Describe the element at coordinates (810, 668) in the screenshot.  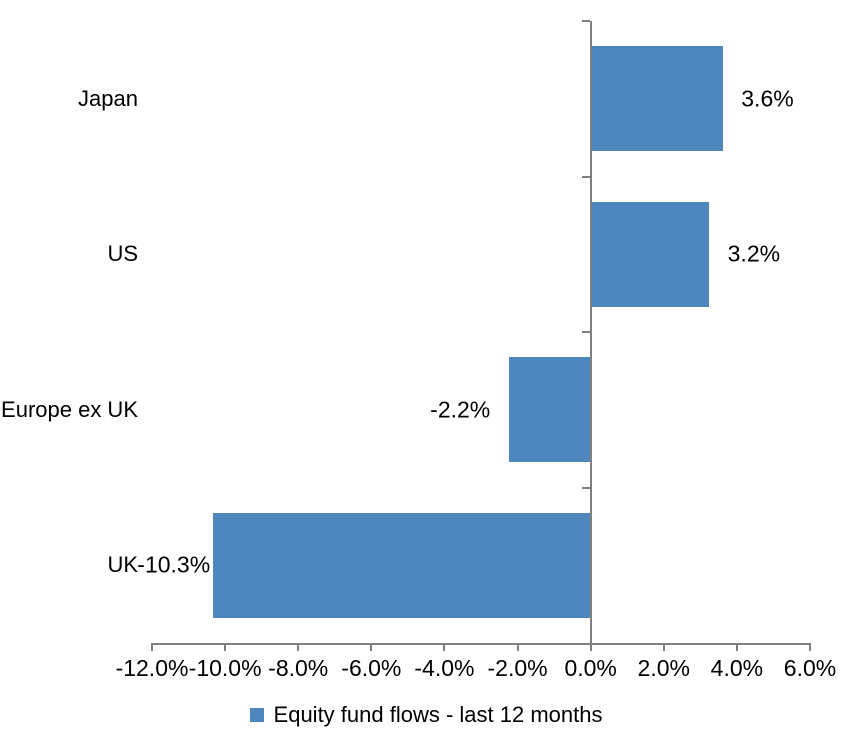
I see `x-axis-tick-label: 6.0%` at that location.